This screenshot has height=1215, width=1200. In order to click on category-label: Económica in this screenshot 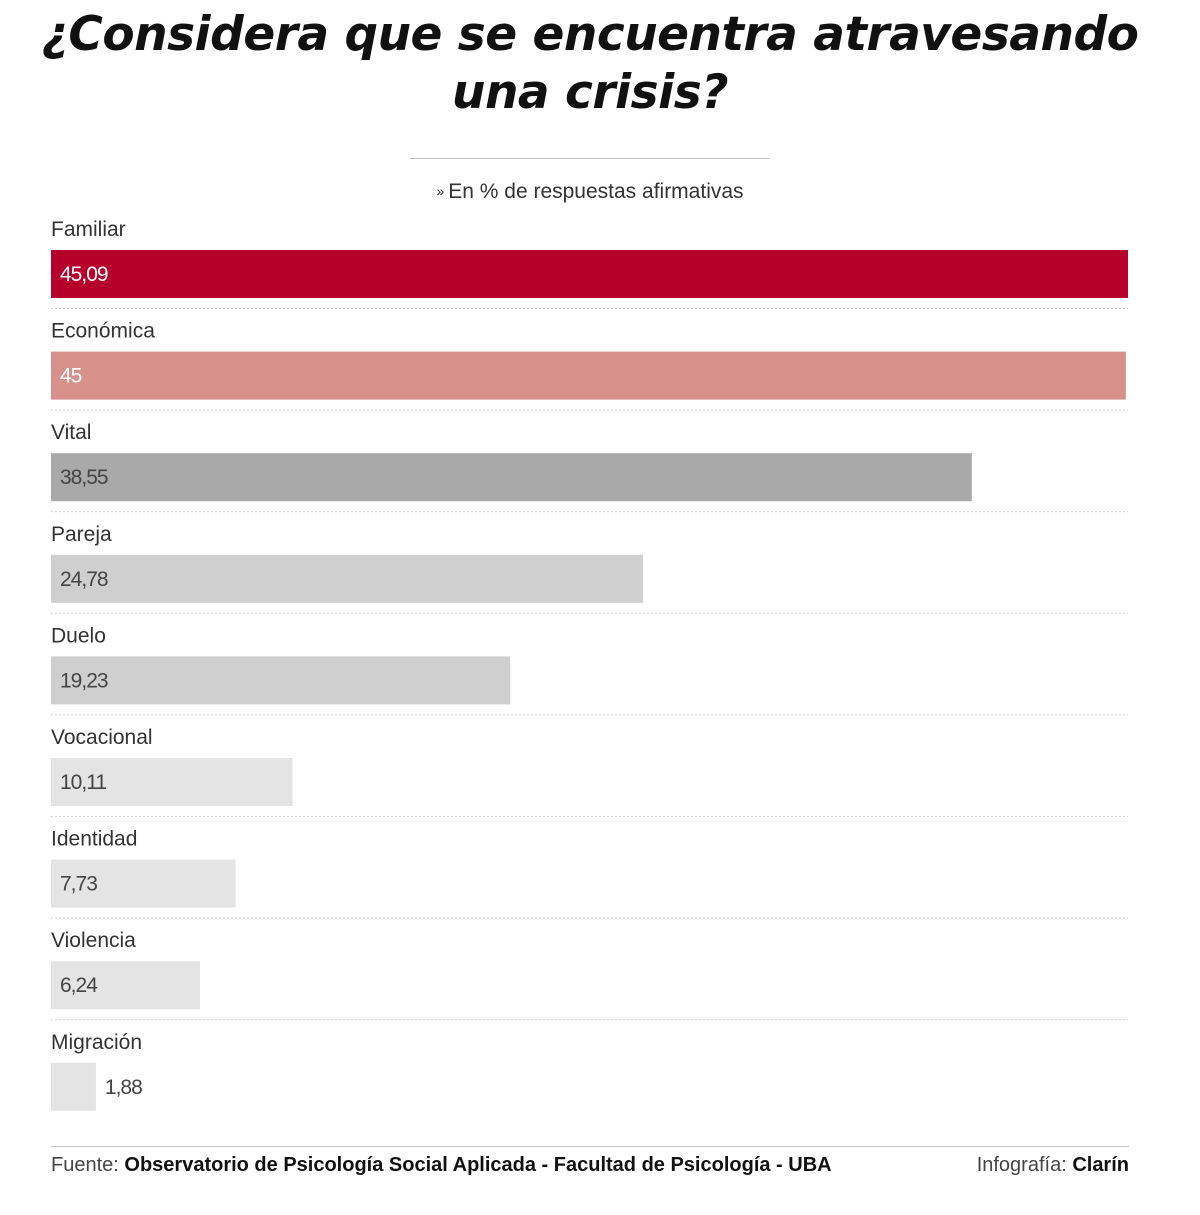, I will do `click(103, 331)`.